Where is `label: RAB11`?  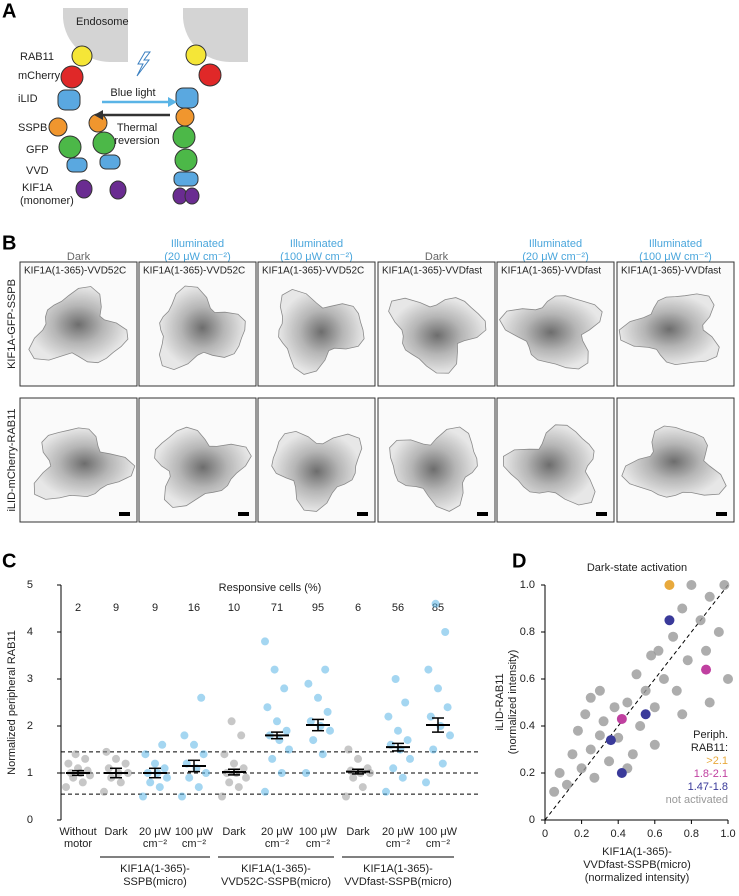
label: RAB11 is located at coordinates (37, 57).